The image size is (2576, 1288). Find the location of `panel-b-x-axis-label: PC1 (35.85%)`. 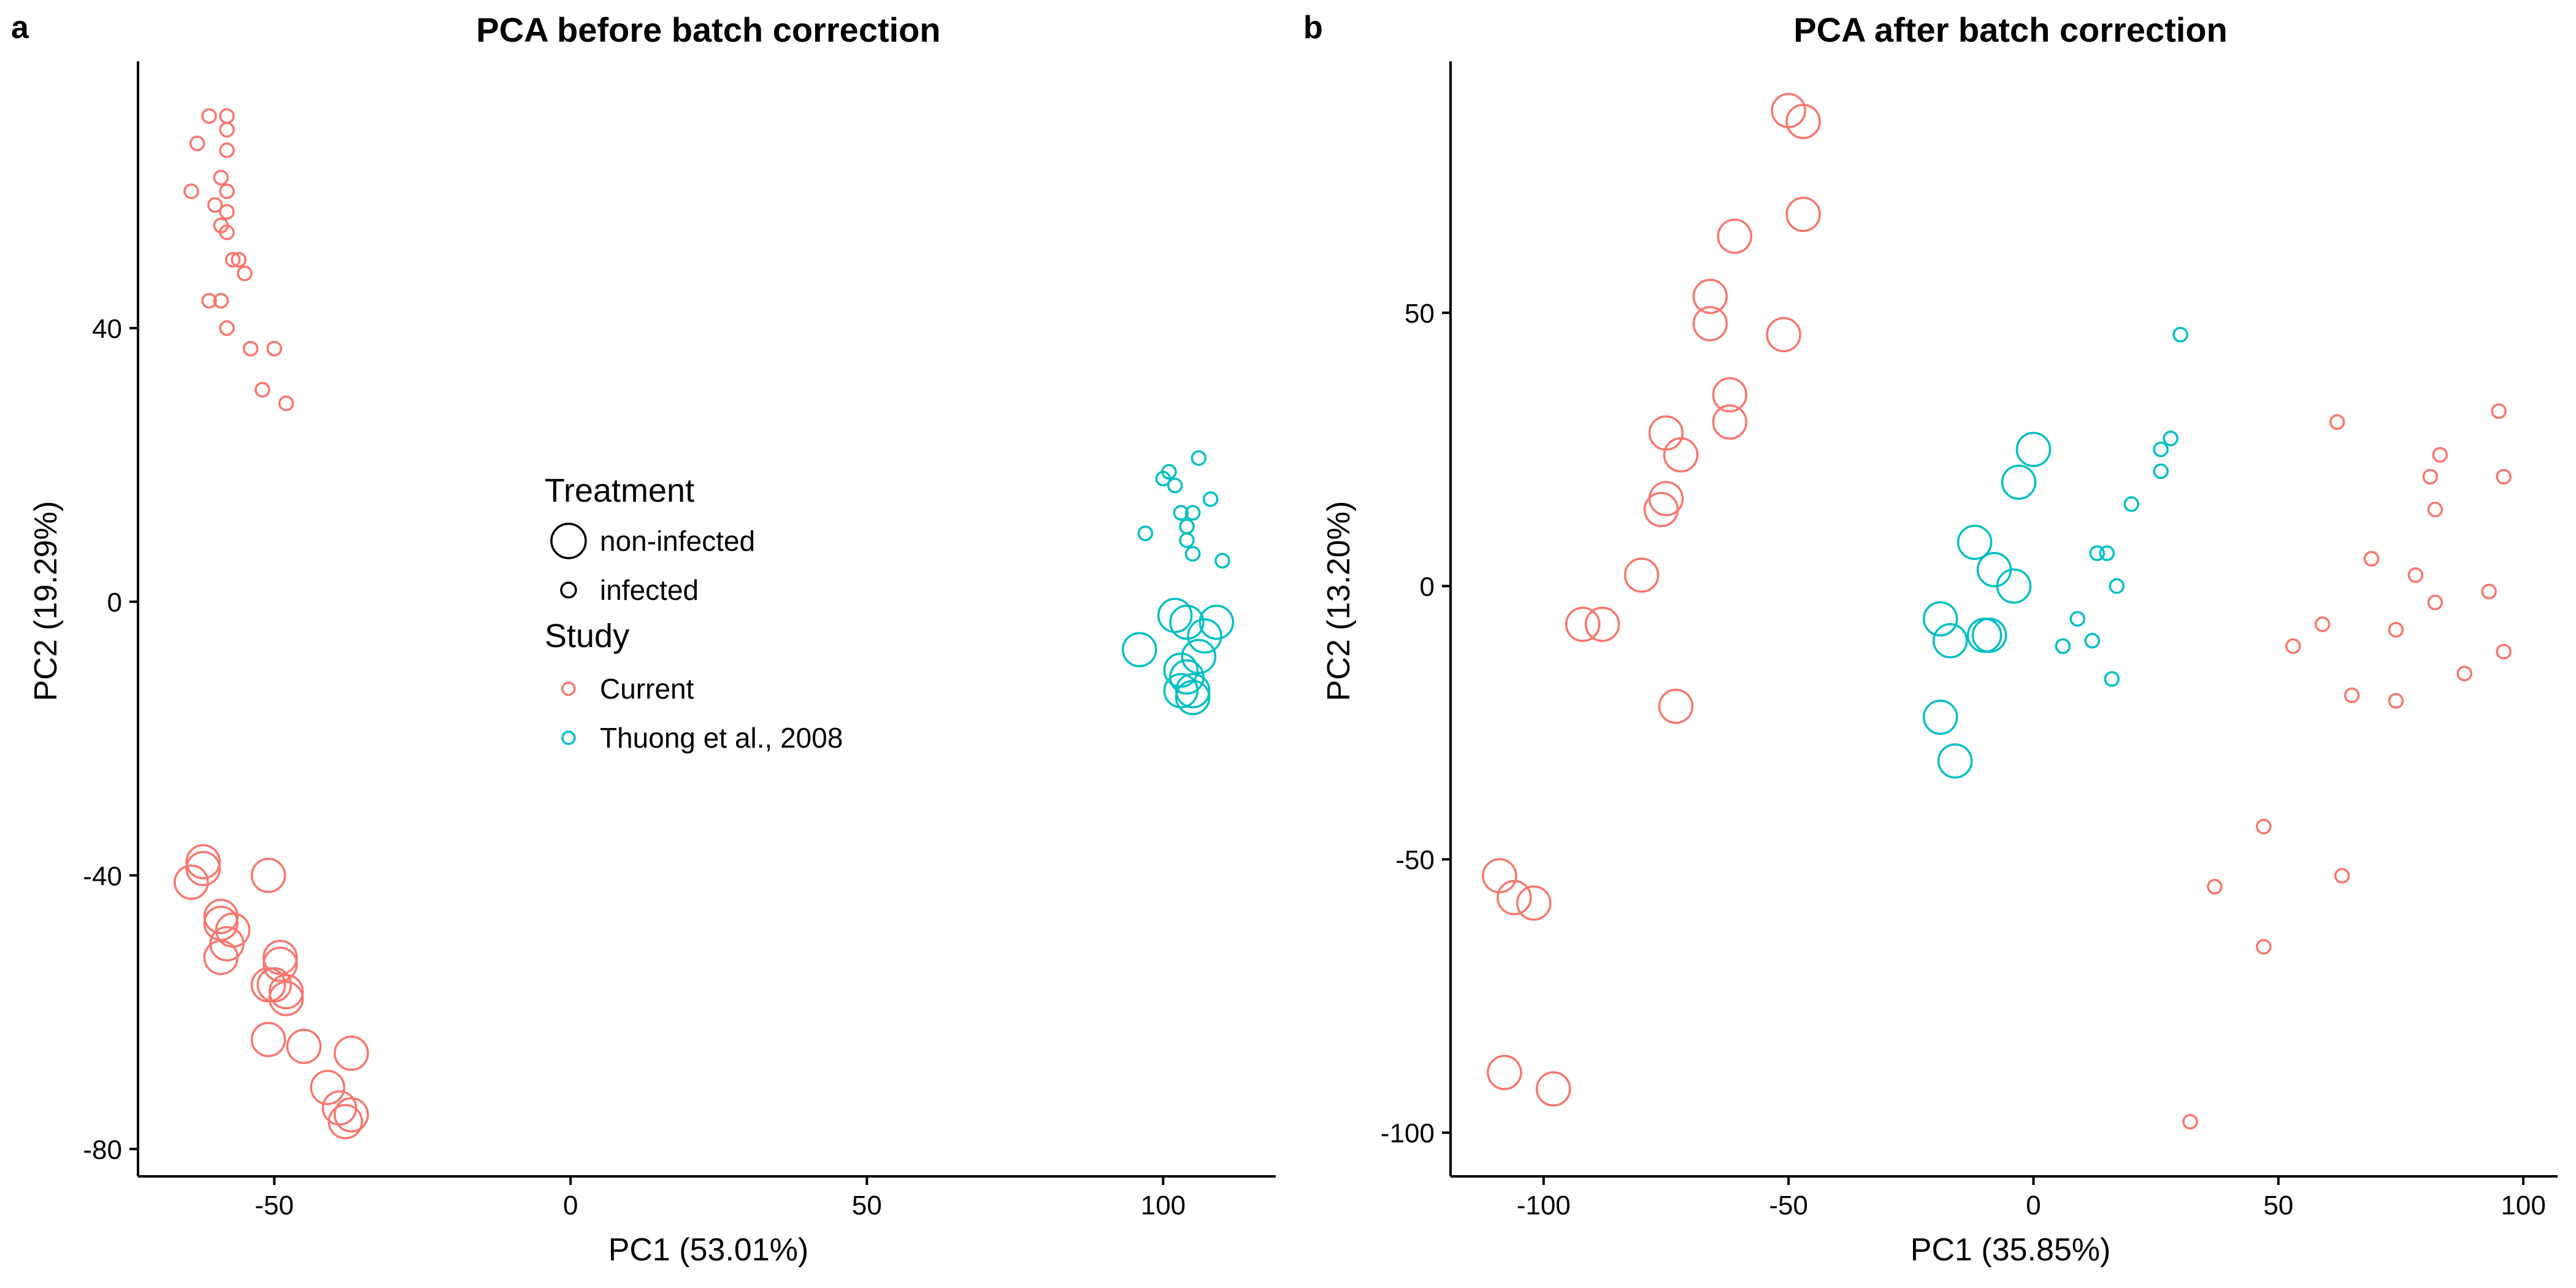

panel-b-x-axis-label: PC1 (35.85%) is located at coordinates (2011, 1250).